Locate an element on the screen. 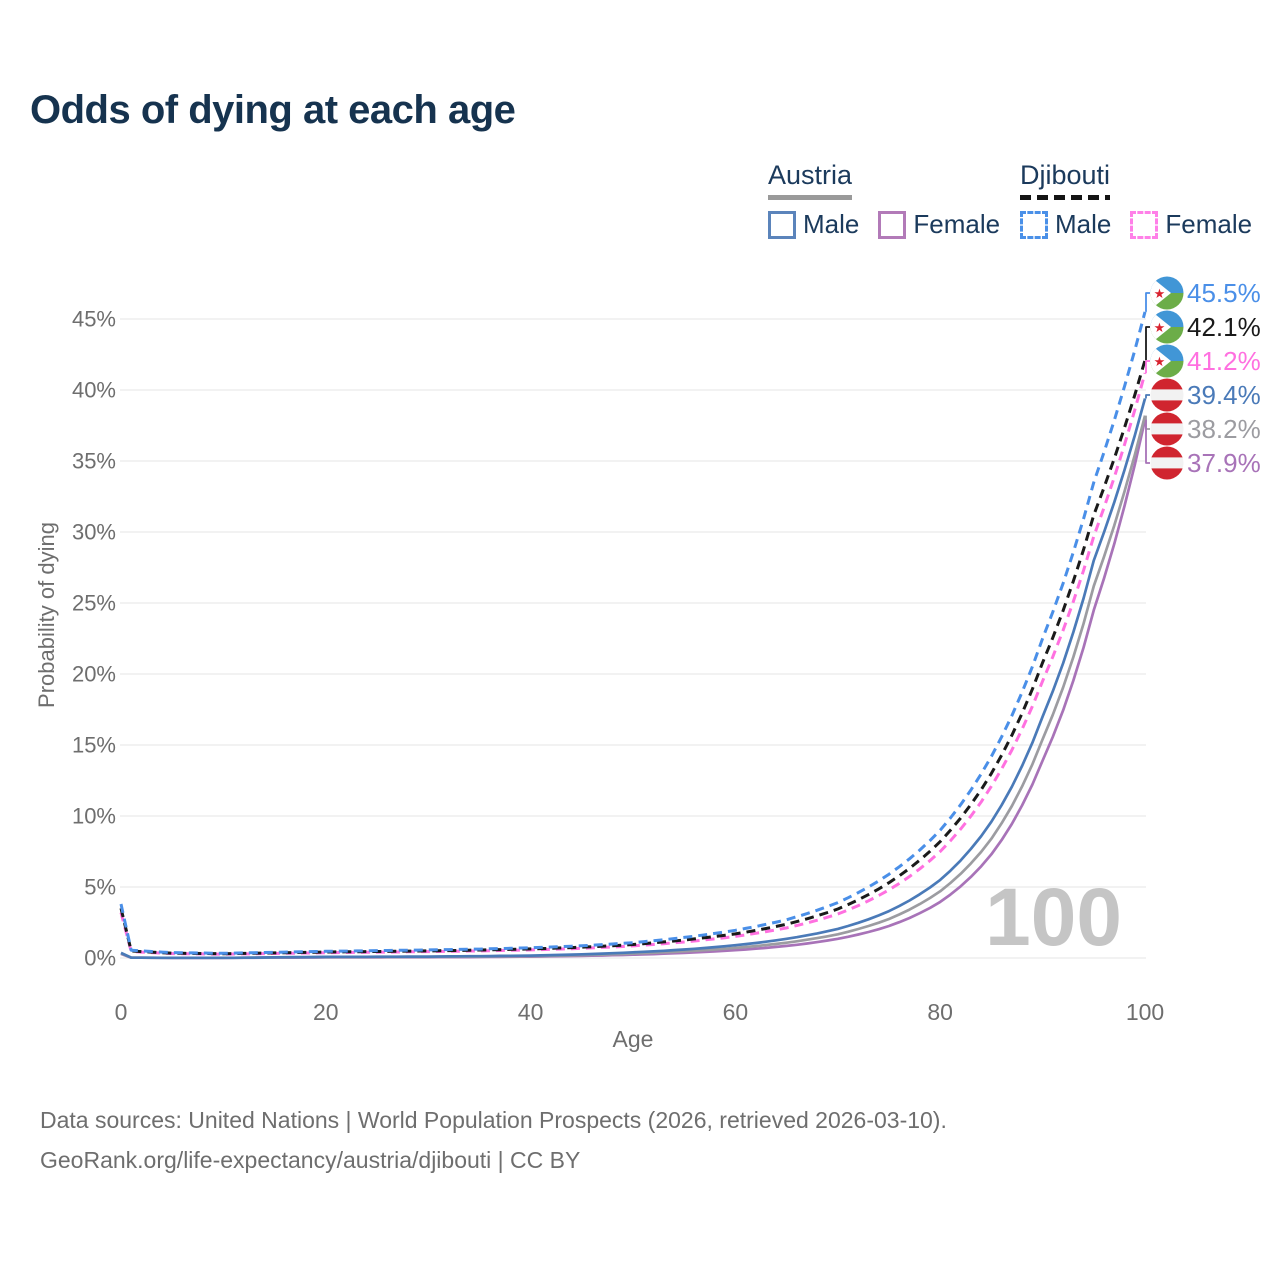 The width and height of the screenshot is (1280, 1280). end-value-label: 41.2% is located at coordinates (1224, 361).